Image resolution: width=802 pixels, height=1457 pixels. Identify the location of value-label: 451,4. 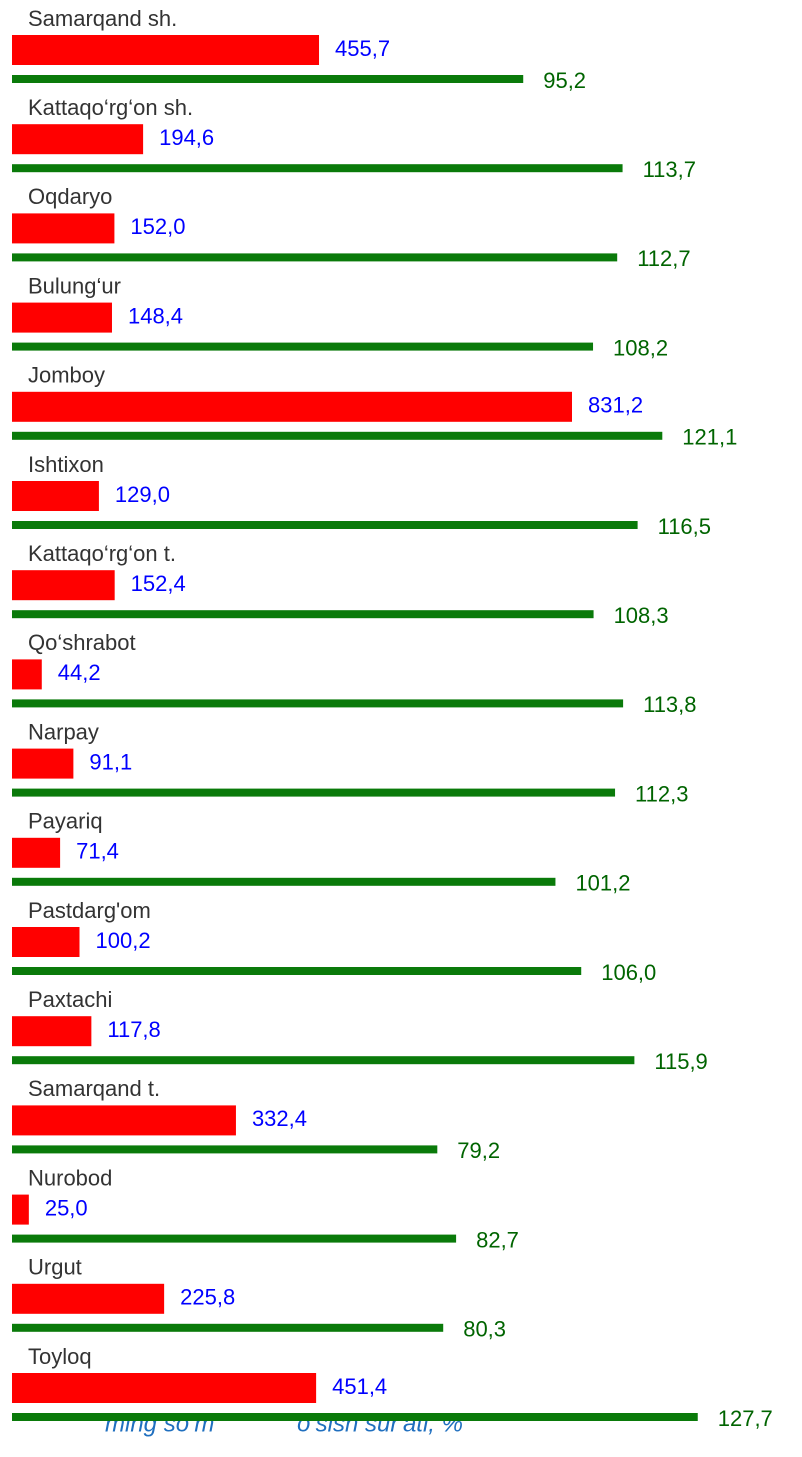
(359, 1386).